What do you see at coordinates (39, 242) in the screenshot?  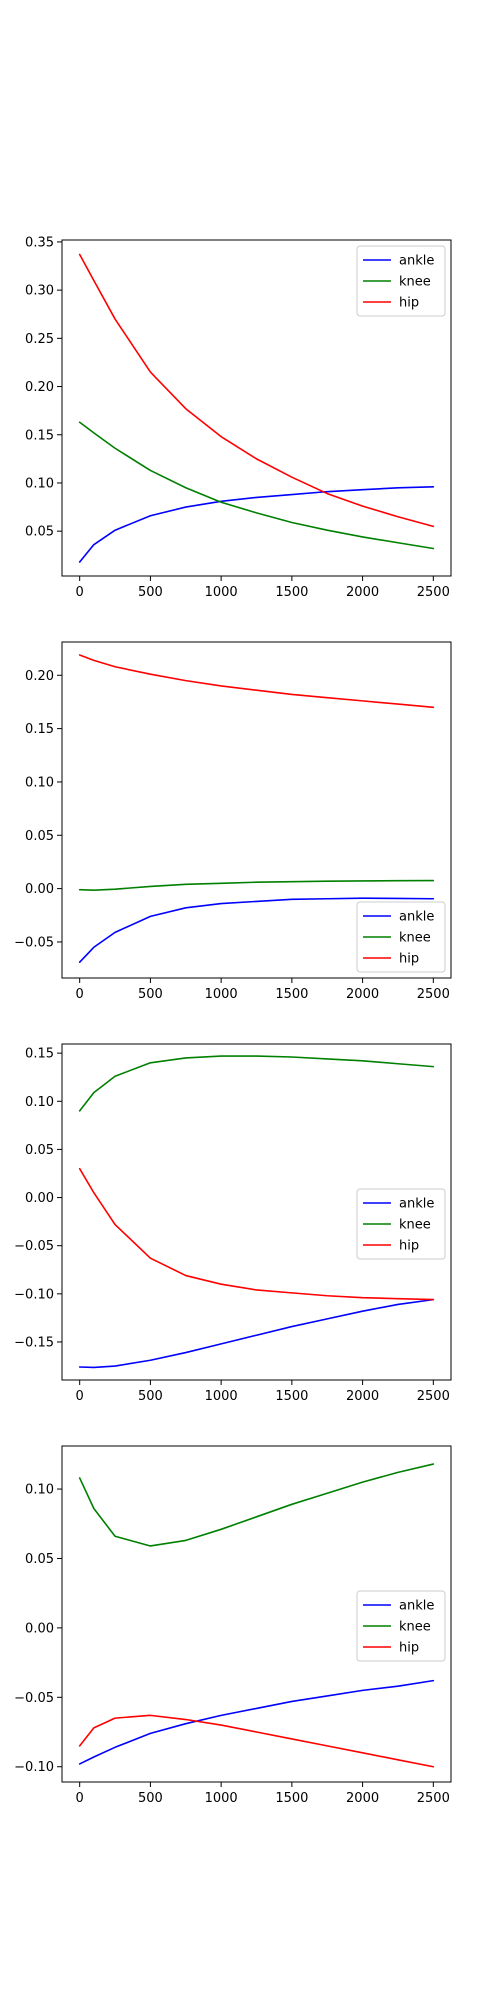 I see `y-tick-label: 0.35` at bounding box center [39, 242].